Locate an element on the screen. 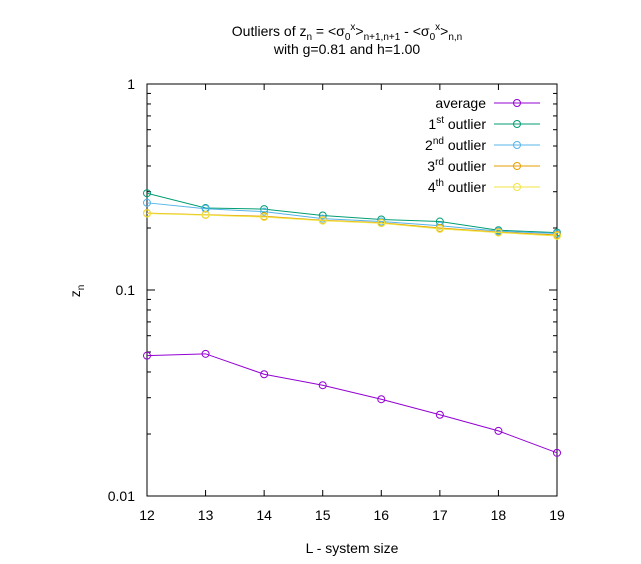 The width and height of the screenshot is (641, 564). legend-label: 1st outlier is located at coordinates (457, 123).